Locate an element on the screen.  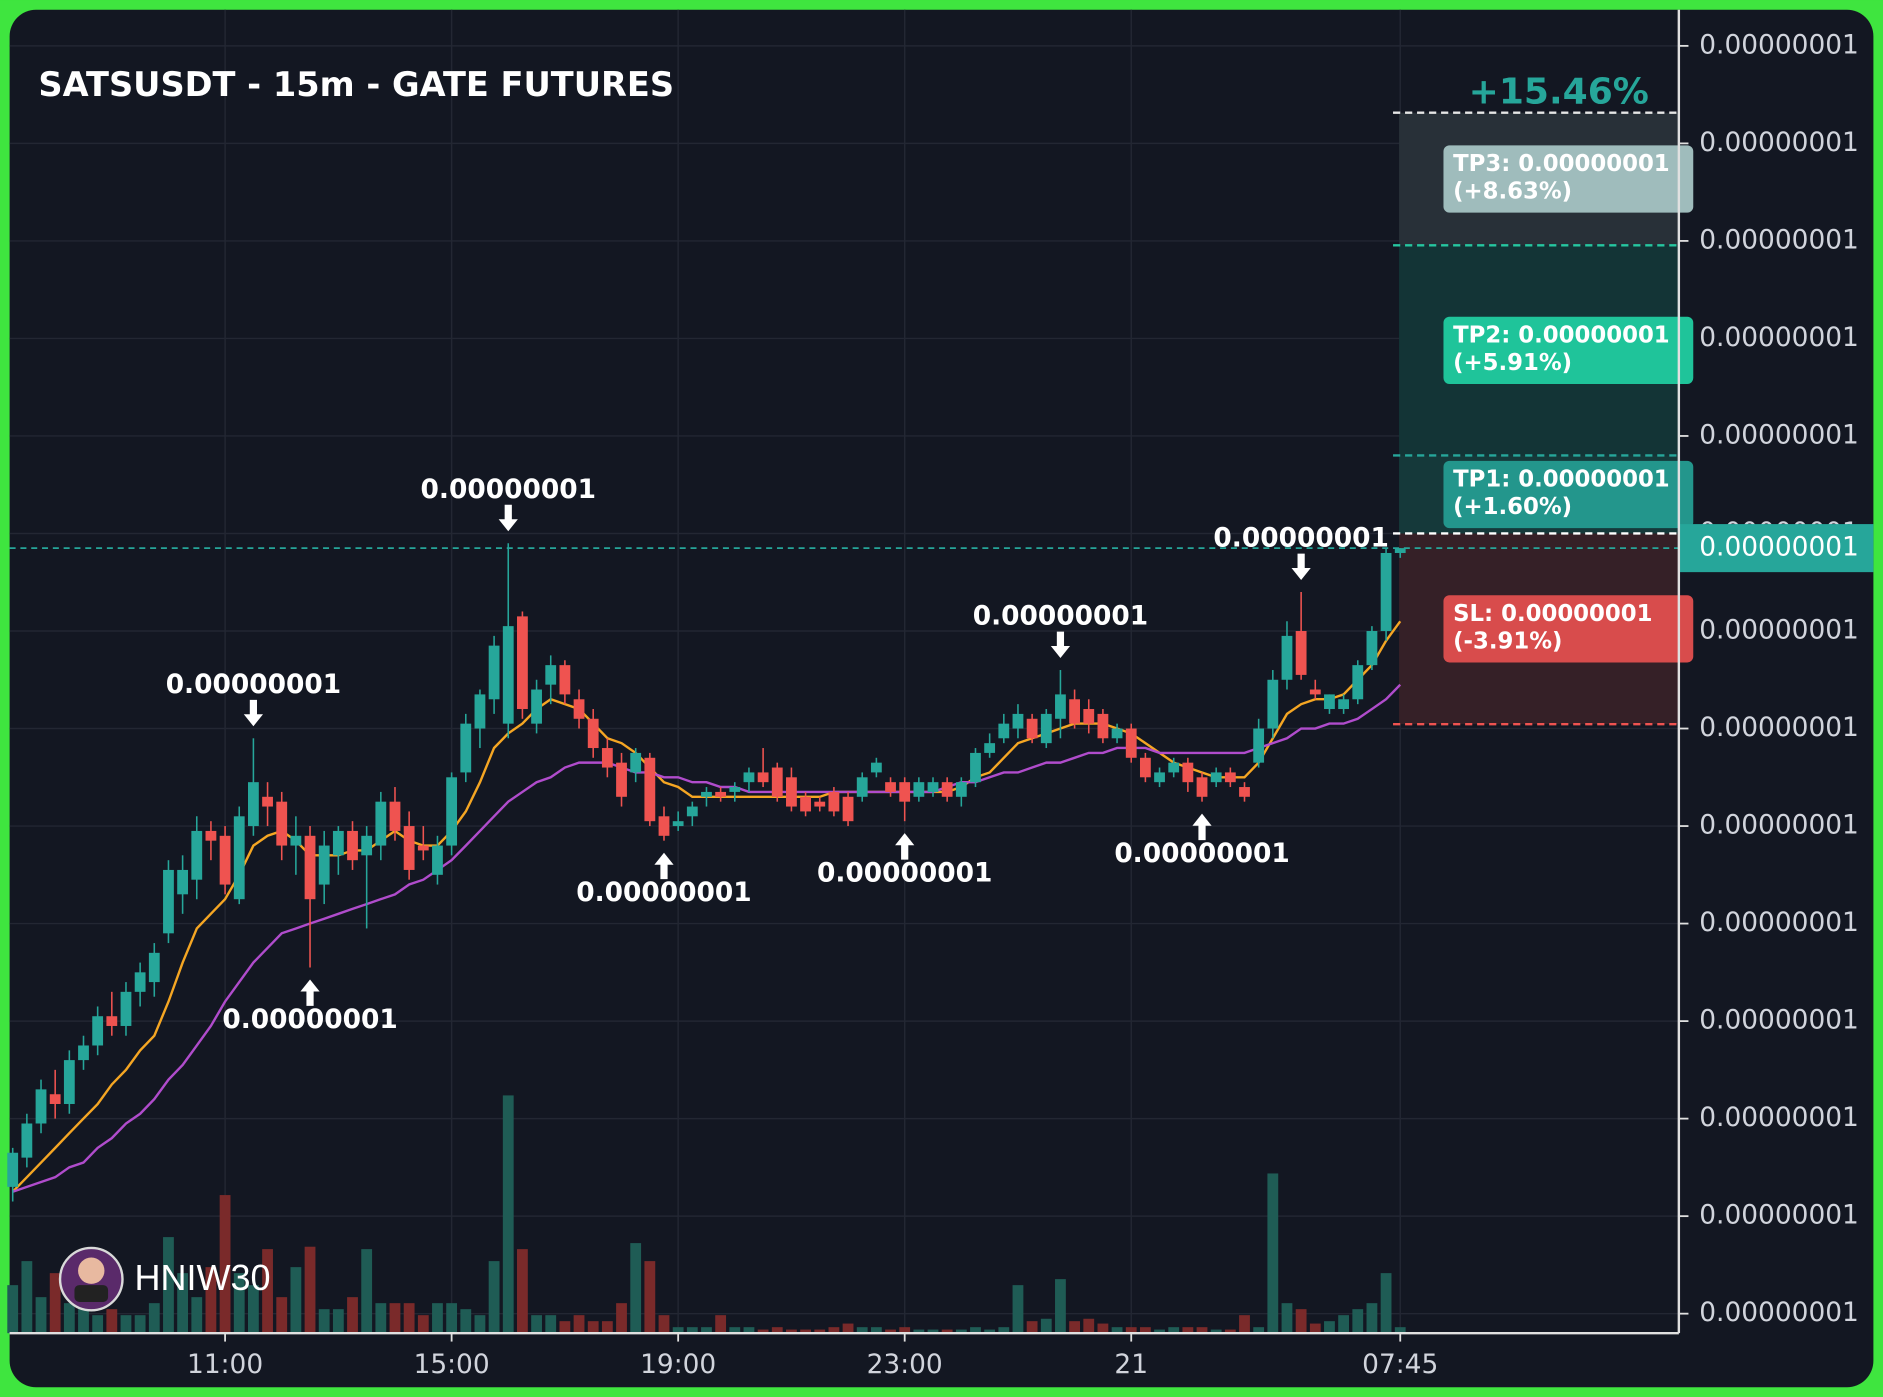
low-label: 0.00000001 is located at coordinates (904, 873).